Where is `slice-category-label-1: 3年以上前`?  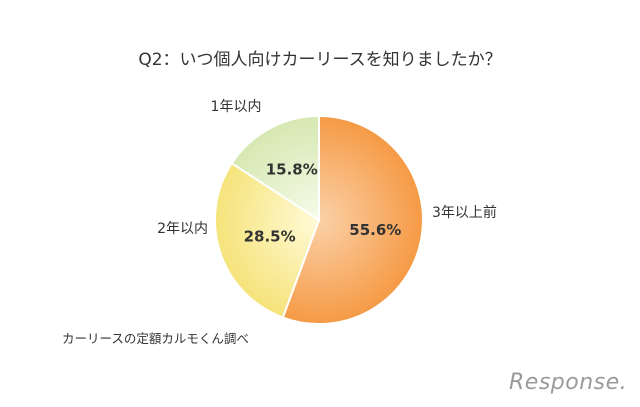 slice-category-label-1: 3年以上前 is located at coordinates (464, 212).